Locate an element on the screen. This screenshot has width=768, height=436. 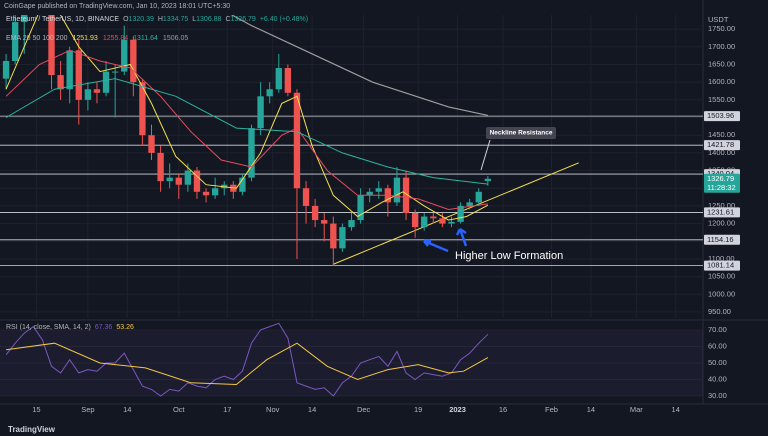
ohlc-key: L is located at coordinates (194, 19).